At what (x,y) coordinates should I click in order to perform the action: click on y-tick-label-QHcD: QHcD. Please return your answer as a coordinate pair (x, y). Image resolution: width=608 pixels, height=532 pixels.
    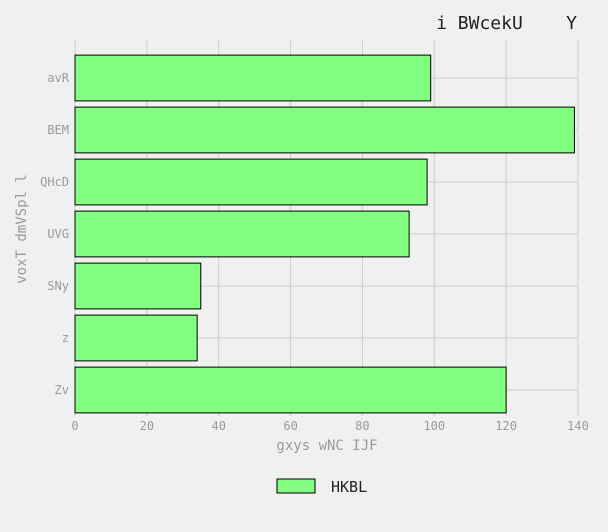
    Looking at the image, I should click on (54, 182).